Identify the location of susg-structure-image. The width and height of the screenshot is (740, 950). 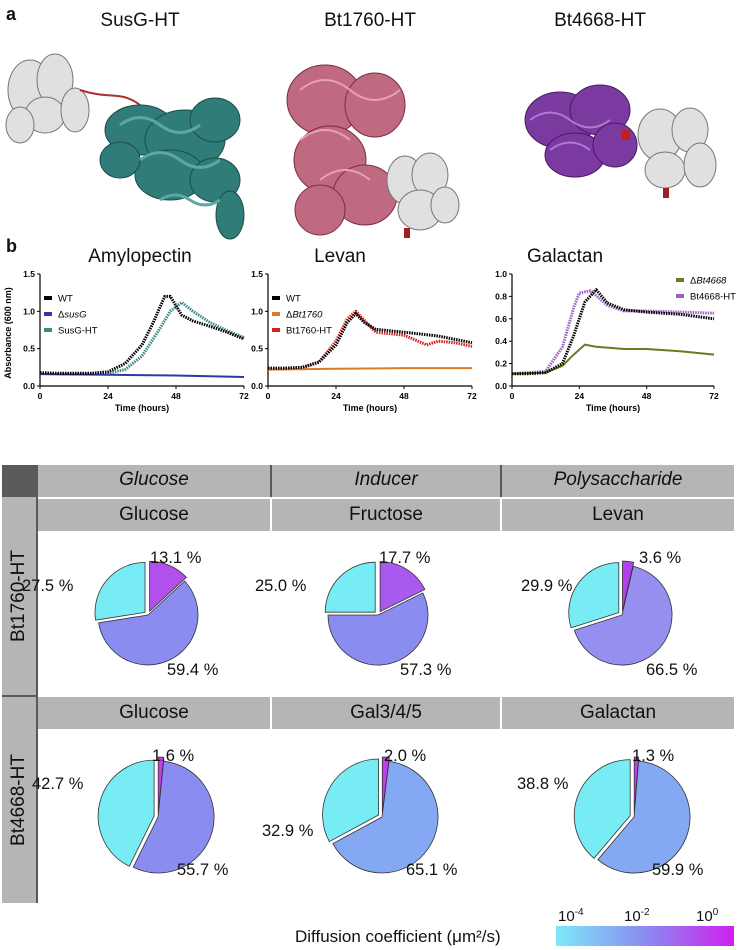
(125, 146).